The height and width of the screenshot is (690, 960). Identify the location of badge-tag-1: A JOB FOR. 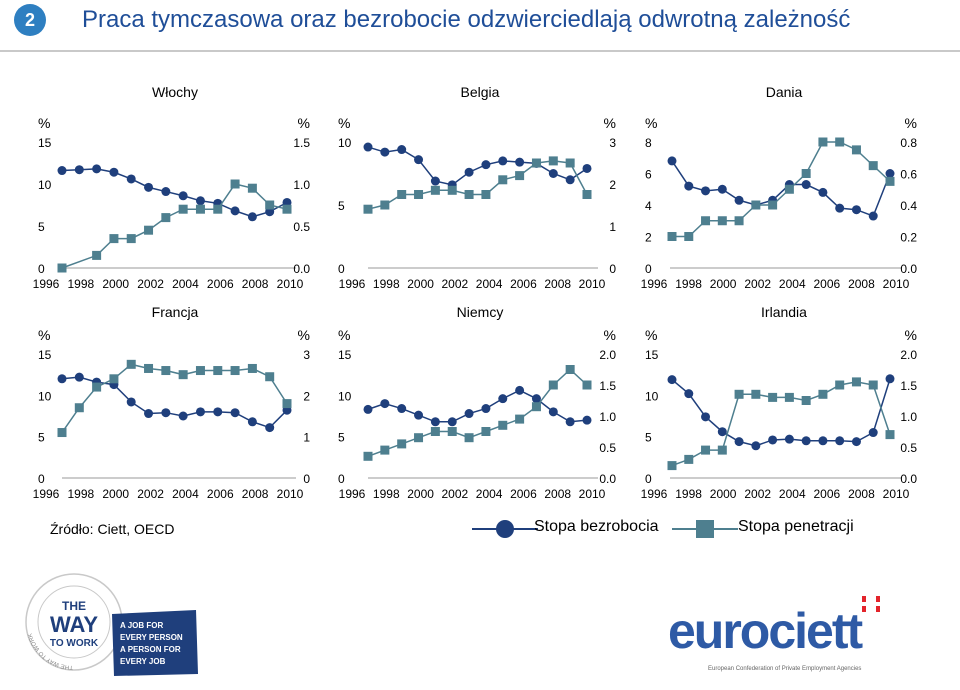
(141, 625).